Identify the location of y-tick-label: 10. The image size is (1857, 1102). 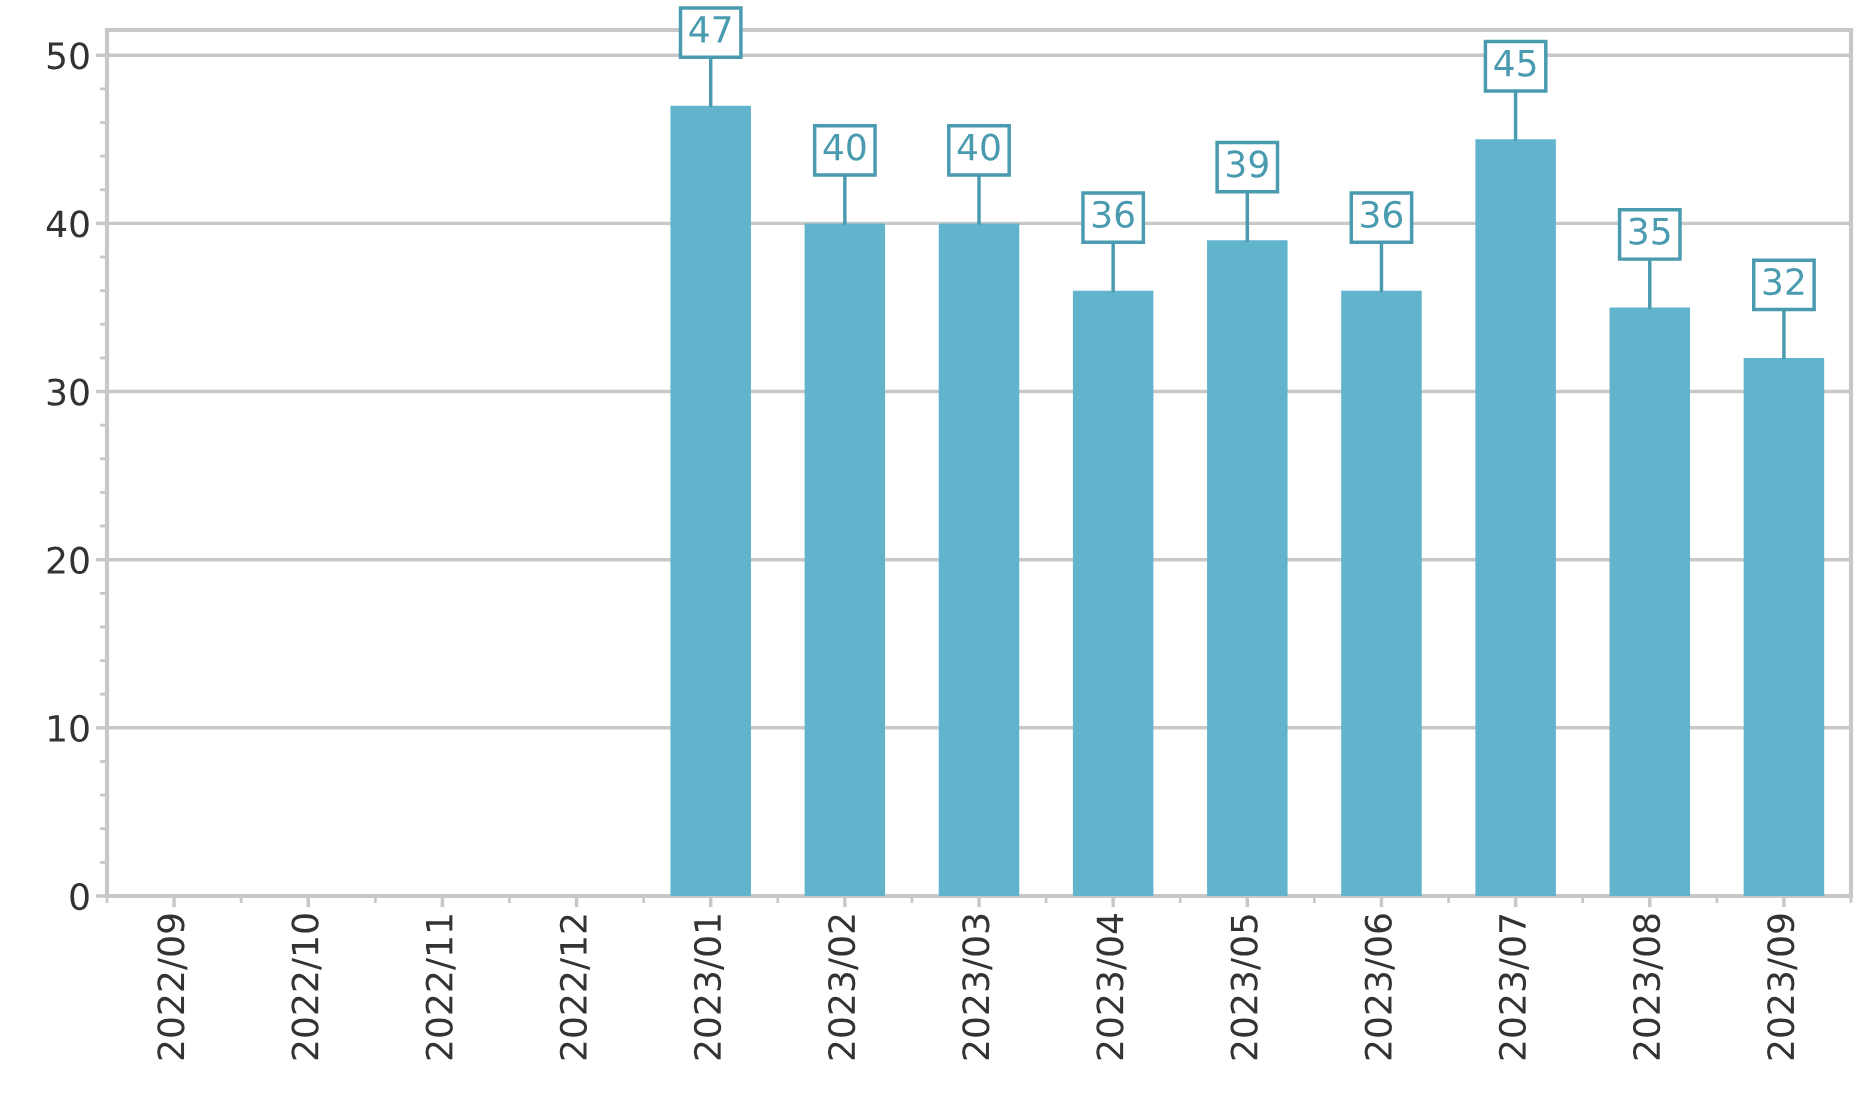
(69, 728).